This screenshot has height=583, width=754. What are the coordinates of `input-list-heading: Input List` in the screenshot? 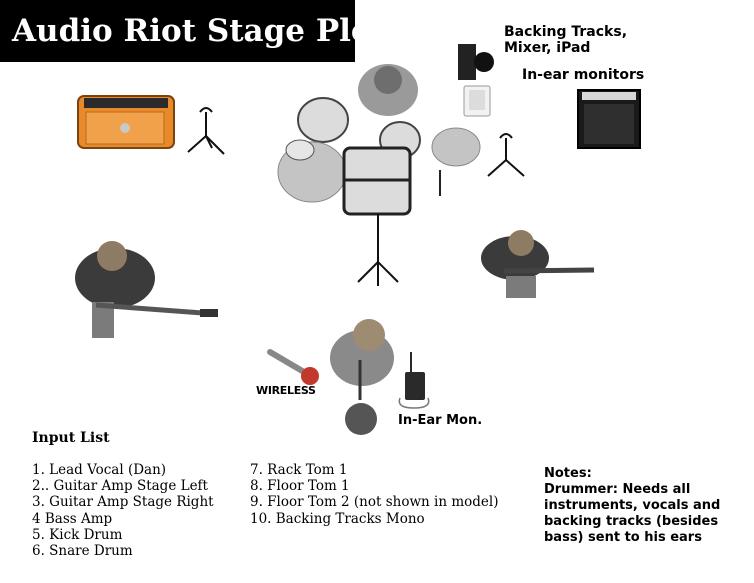 It's located at (71, 438).